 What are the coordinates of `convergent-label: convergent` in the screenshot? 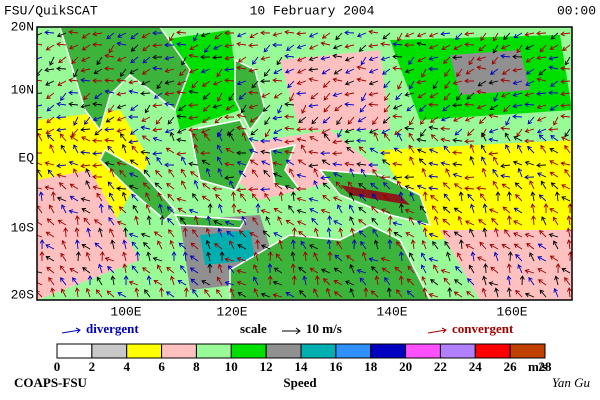 It's located at (483, 328).